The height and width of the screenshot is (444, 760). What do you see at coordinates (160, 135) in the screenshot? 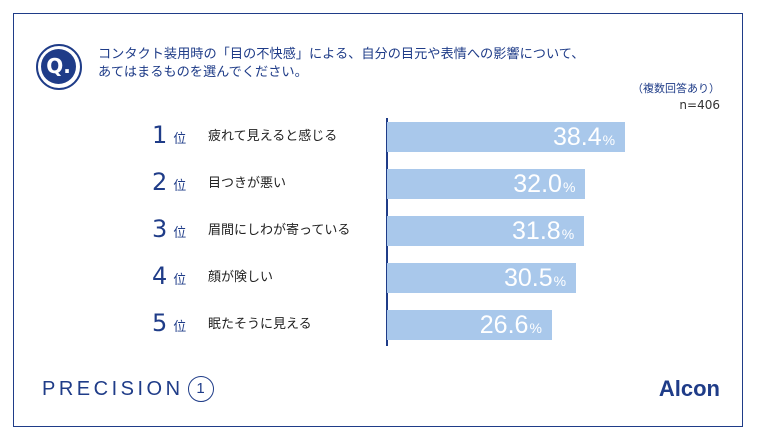
I see `rank-number: 1` at bounding box center [160, 135].